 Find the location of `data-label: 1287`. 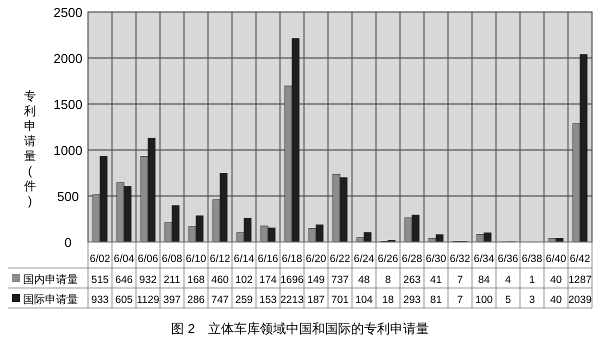

data-label: 1287 is located at coordinates (580, 280).